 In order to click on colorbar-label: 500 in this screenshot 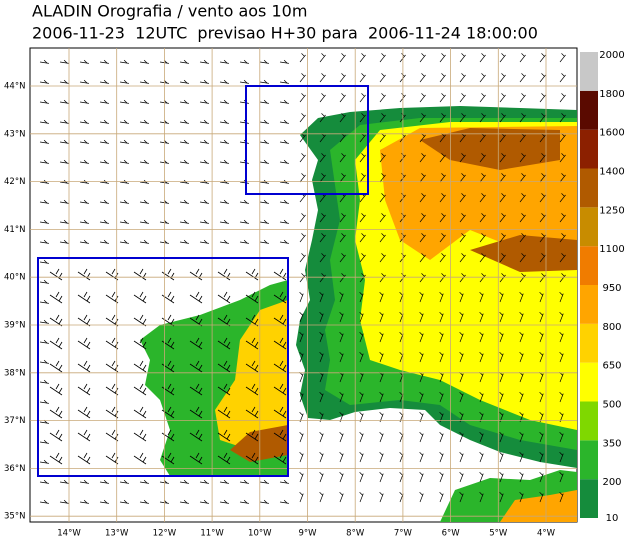, I will do `click(611, 405)`.